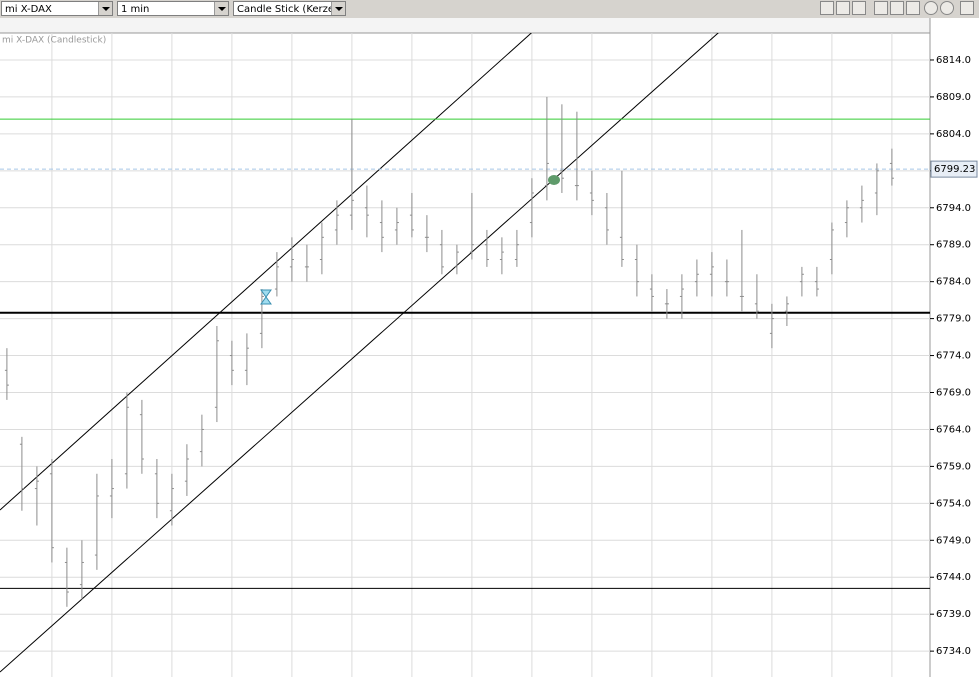  Describe the element at coordinates (859, 8) in the screenshot. I see `channel-tool` at that location.